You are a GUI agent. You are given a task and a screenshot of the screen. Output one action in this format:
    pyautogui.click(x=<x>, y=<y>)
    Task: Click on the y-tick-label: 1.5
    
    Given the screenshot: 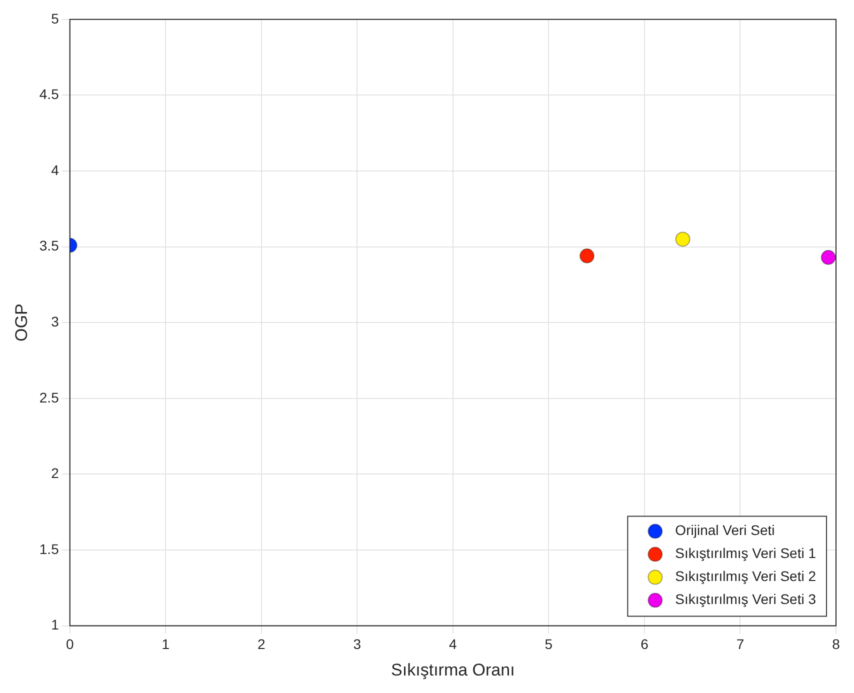 What is the action you would take?
    pyautogui.click(x=49, y=548)
    